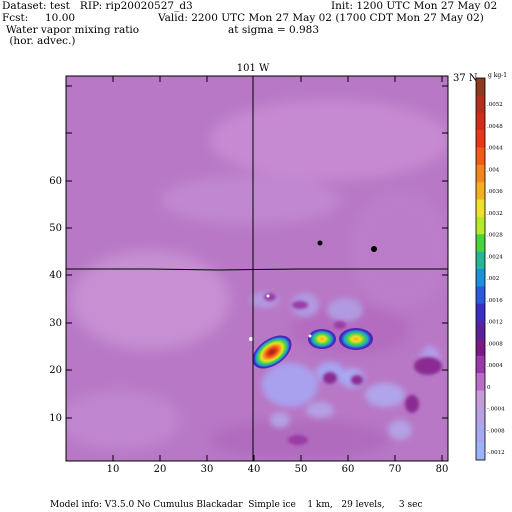 Image resolution: width=512 pixels, height=512 pixels. I want to click on positive-anomalies, so click(353, 369).